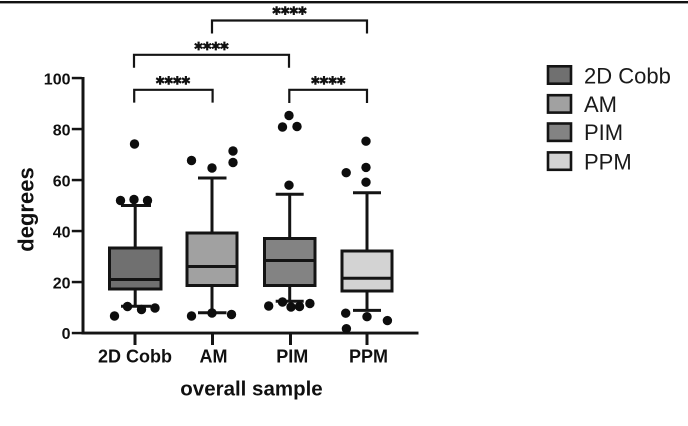 The image size is (688, 426). What do you see at coordinates (62, 284) in the screenshot?
I see `svg-text: 20` at bounding box center [62, 284].